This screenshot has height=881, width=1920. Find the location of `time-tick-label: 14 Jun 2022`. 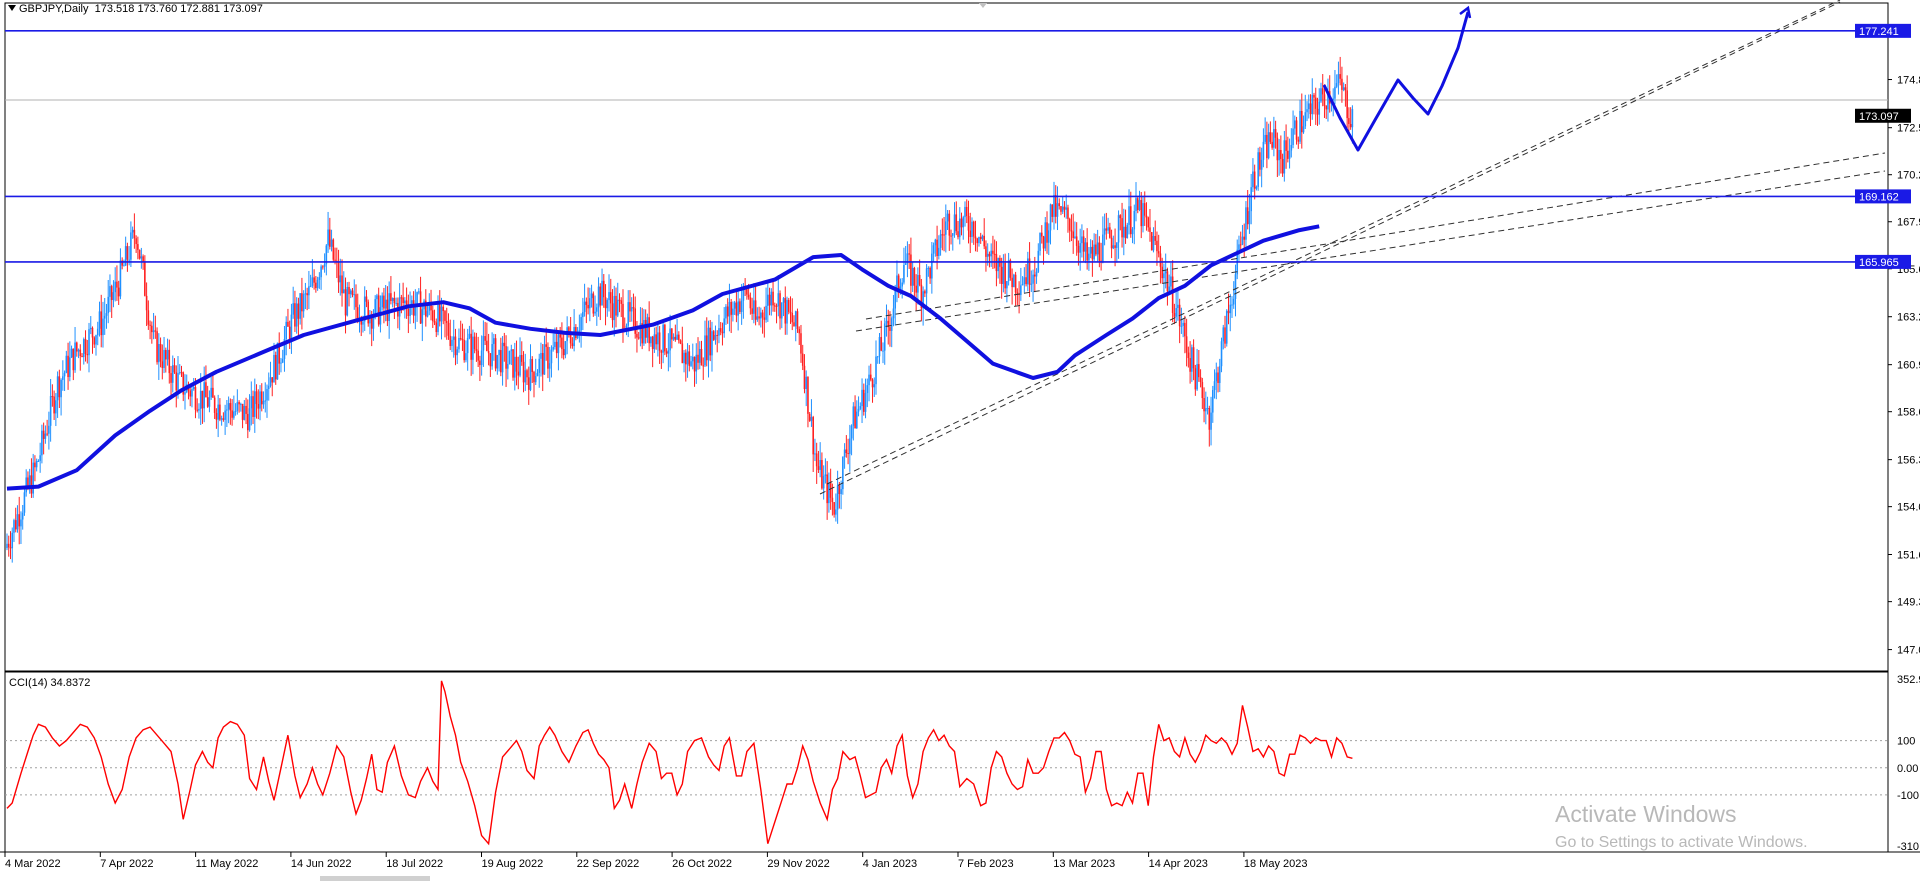

time-tick-label: 14 Jun 2022 is located at coordinates (321, 864).